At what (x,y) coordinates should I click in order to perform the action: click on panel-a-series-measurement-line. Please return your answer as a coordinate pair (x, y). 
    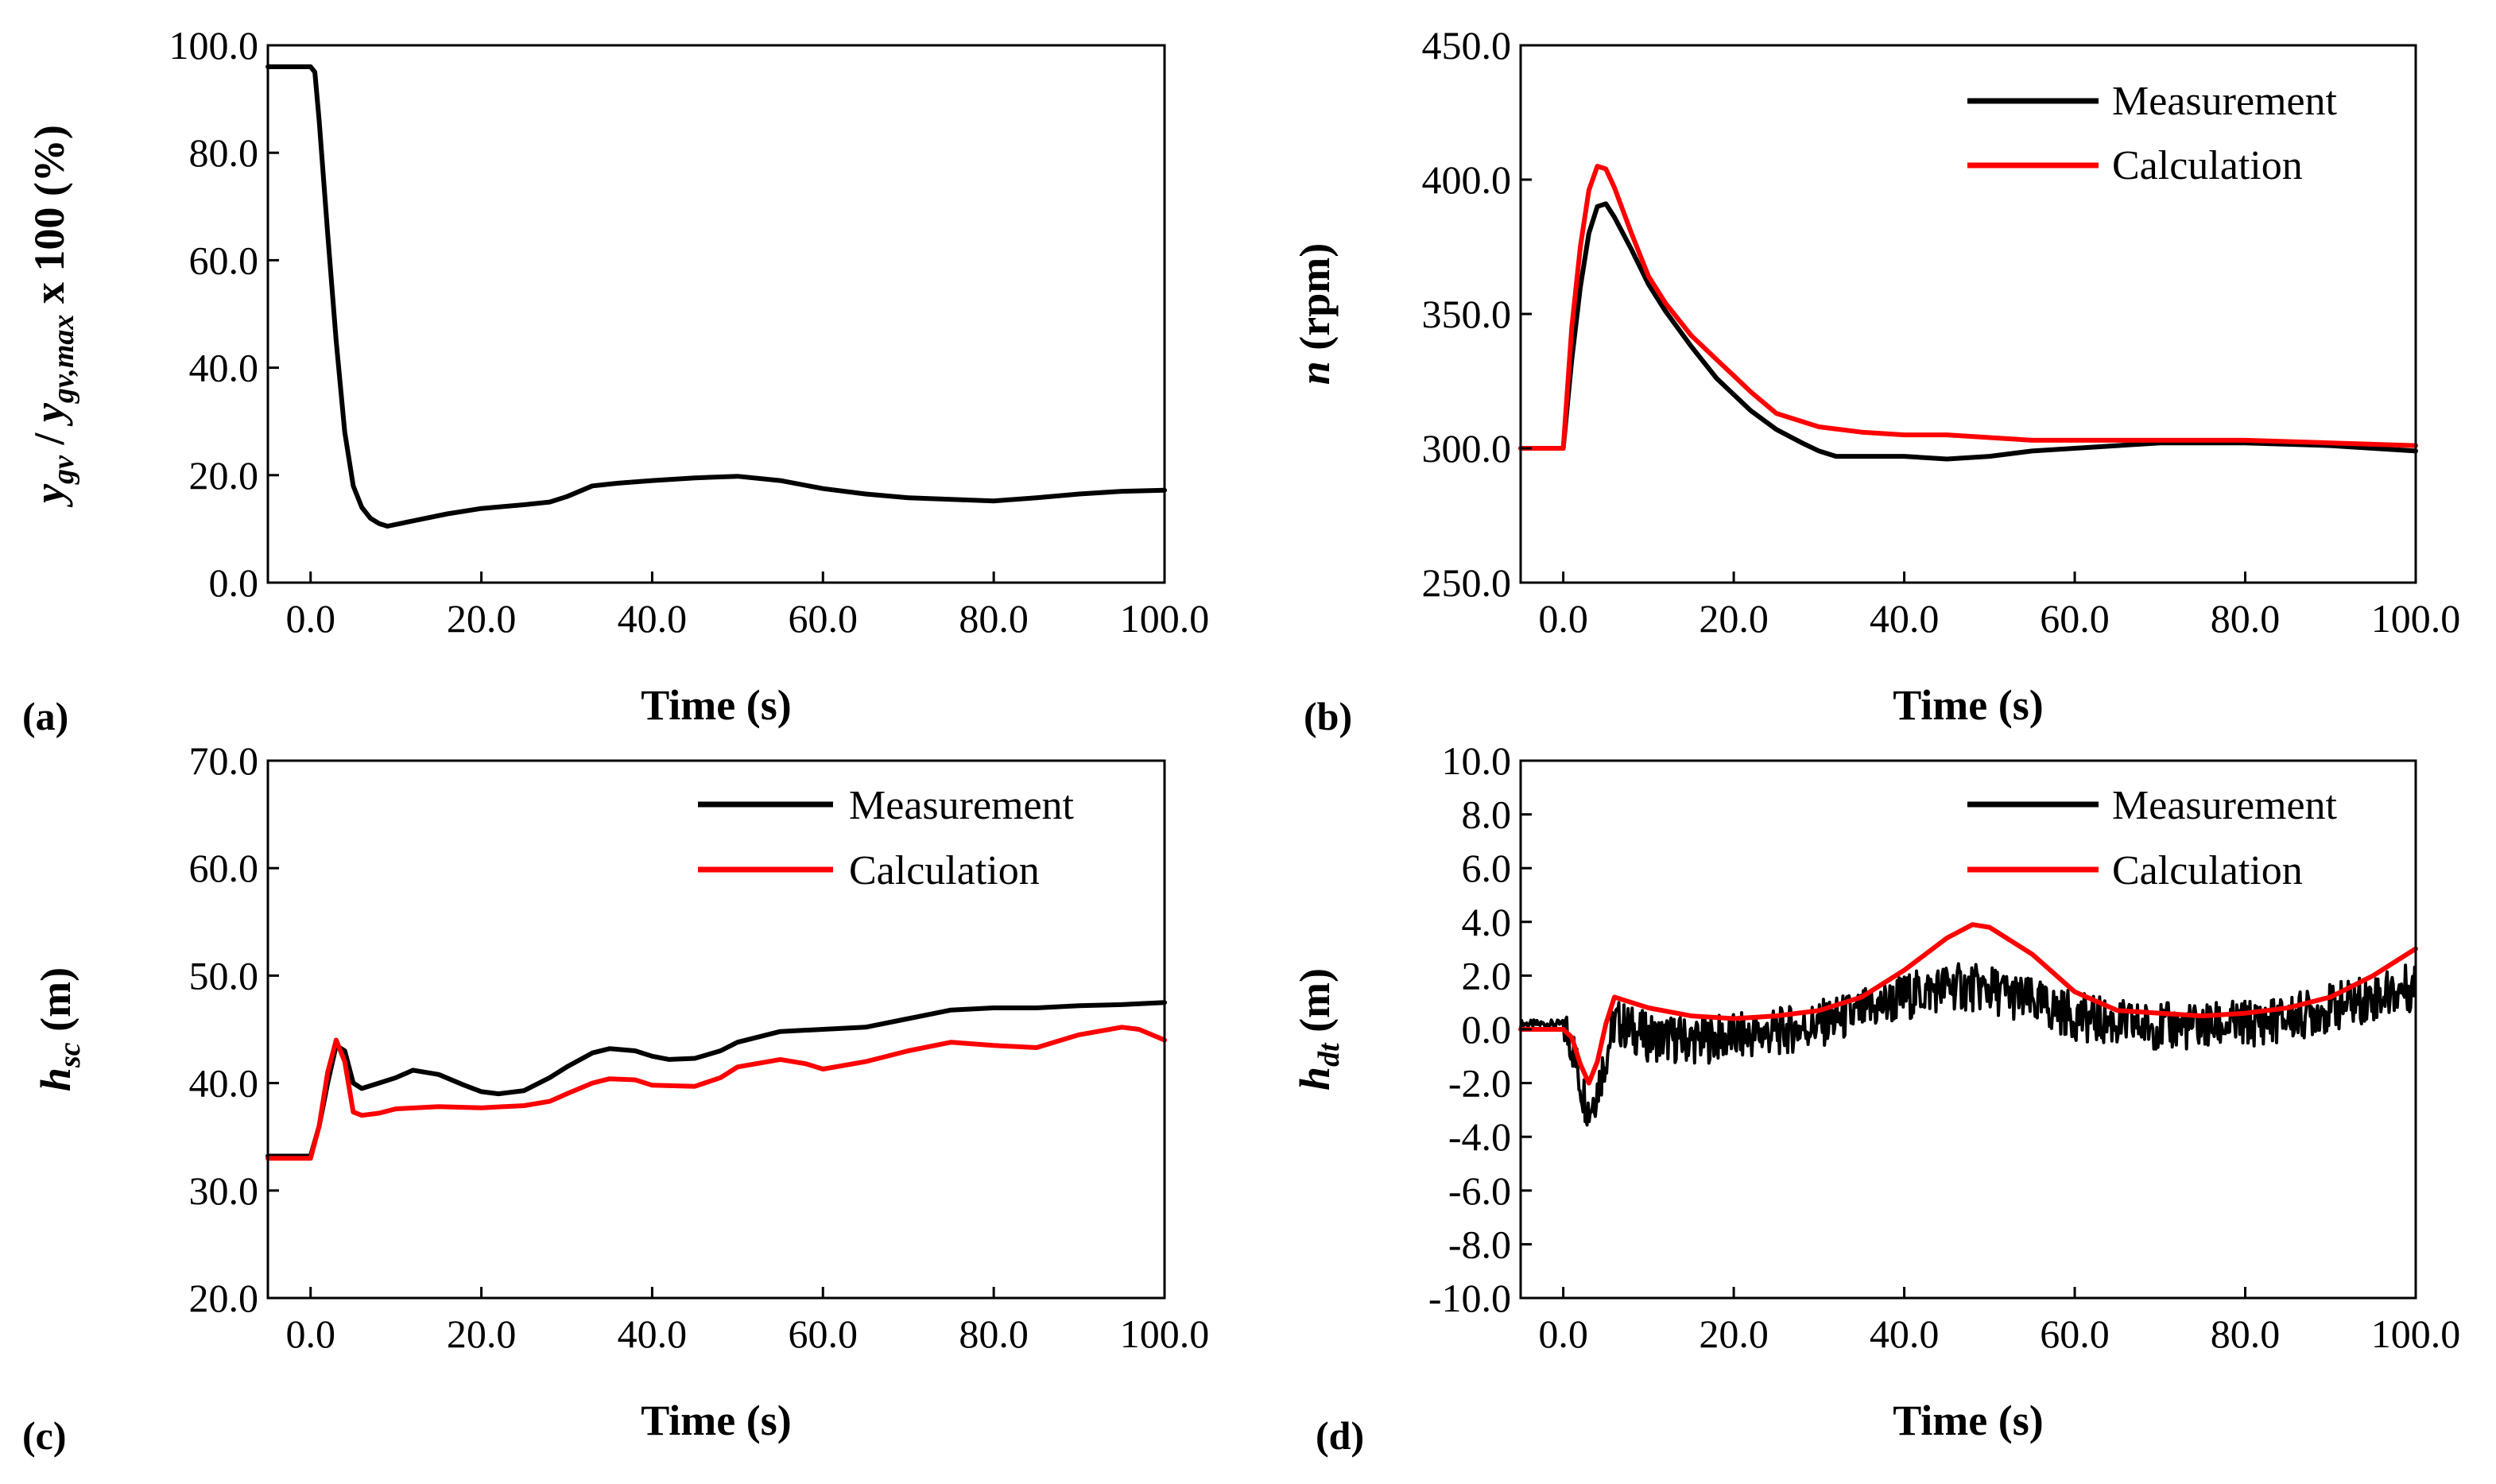
    Looking at the image, I should click on (716, 296).